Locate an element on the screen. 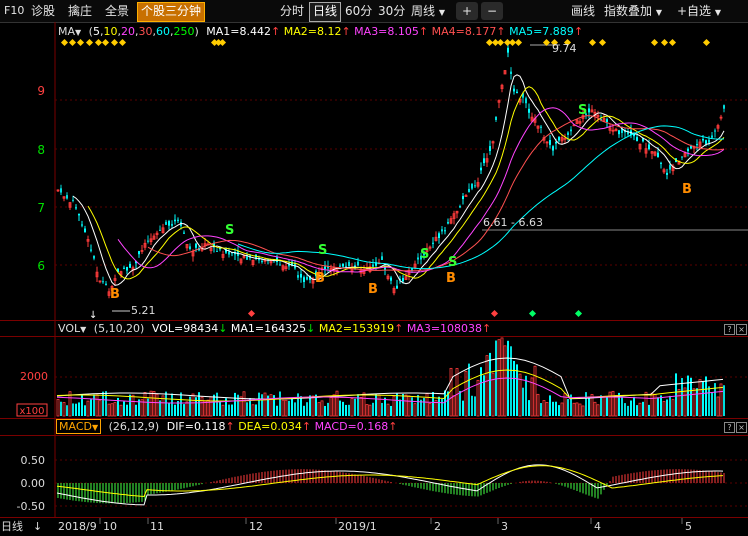  macd-selector: MACD▼ is located at coordinates (79, 426).